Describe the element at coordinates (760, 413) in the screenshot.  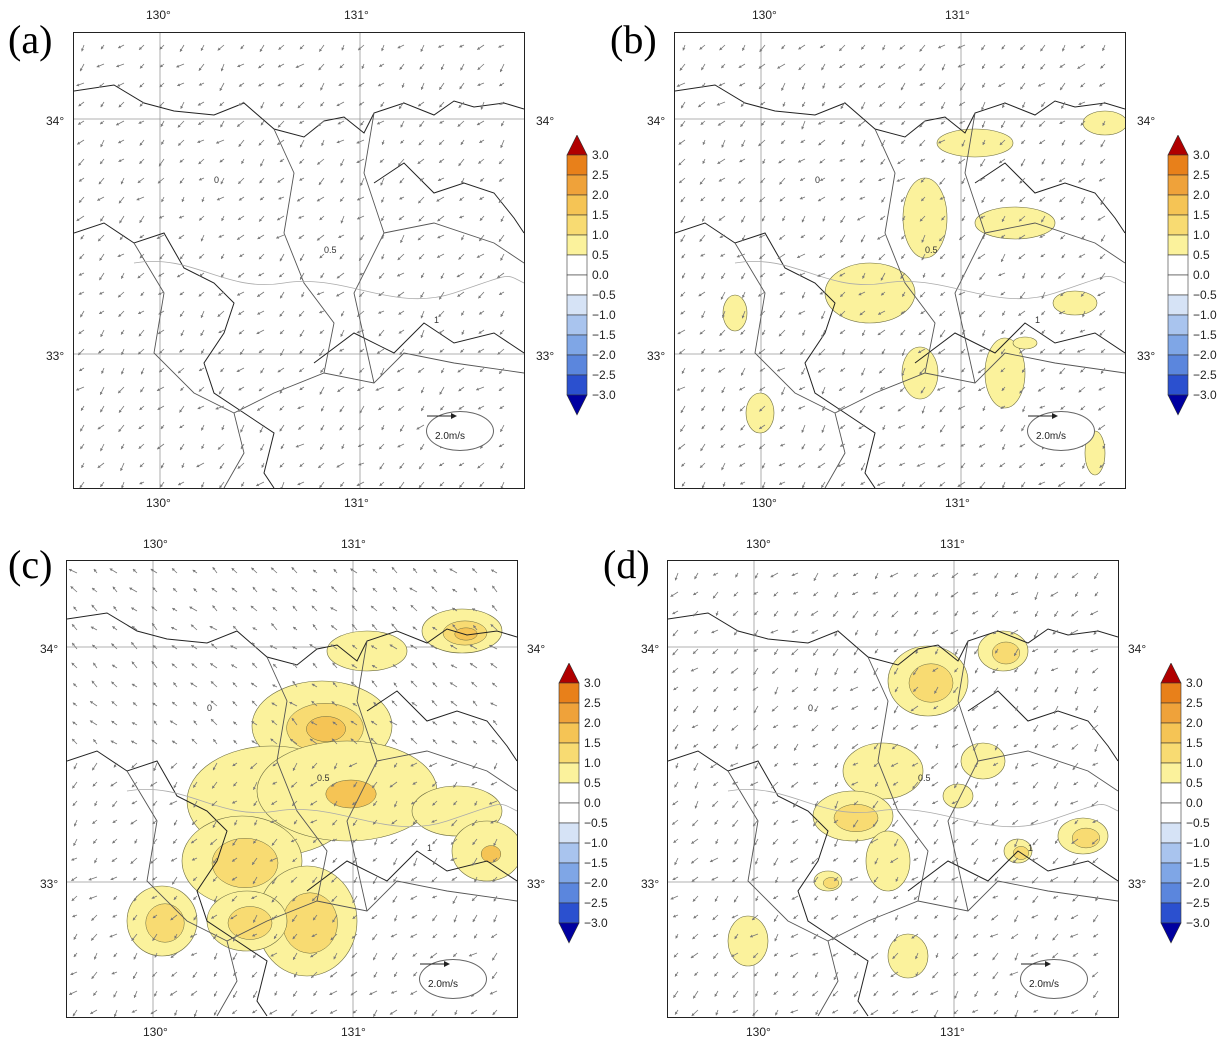
I see `positive-anomaly-region` at that location.